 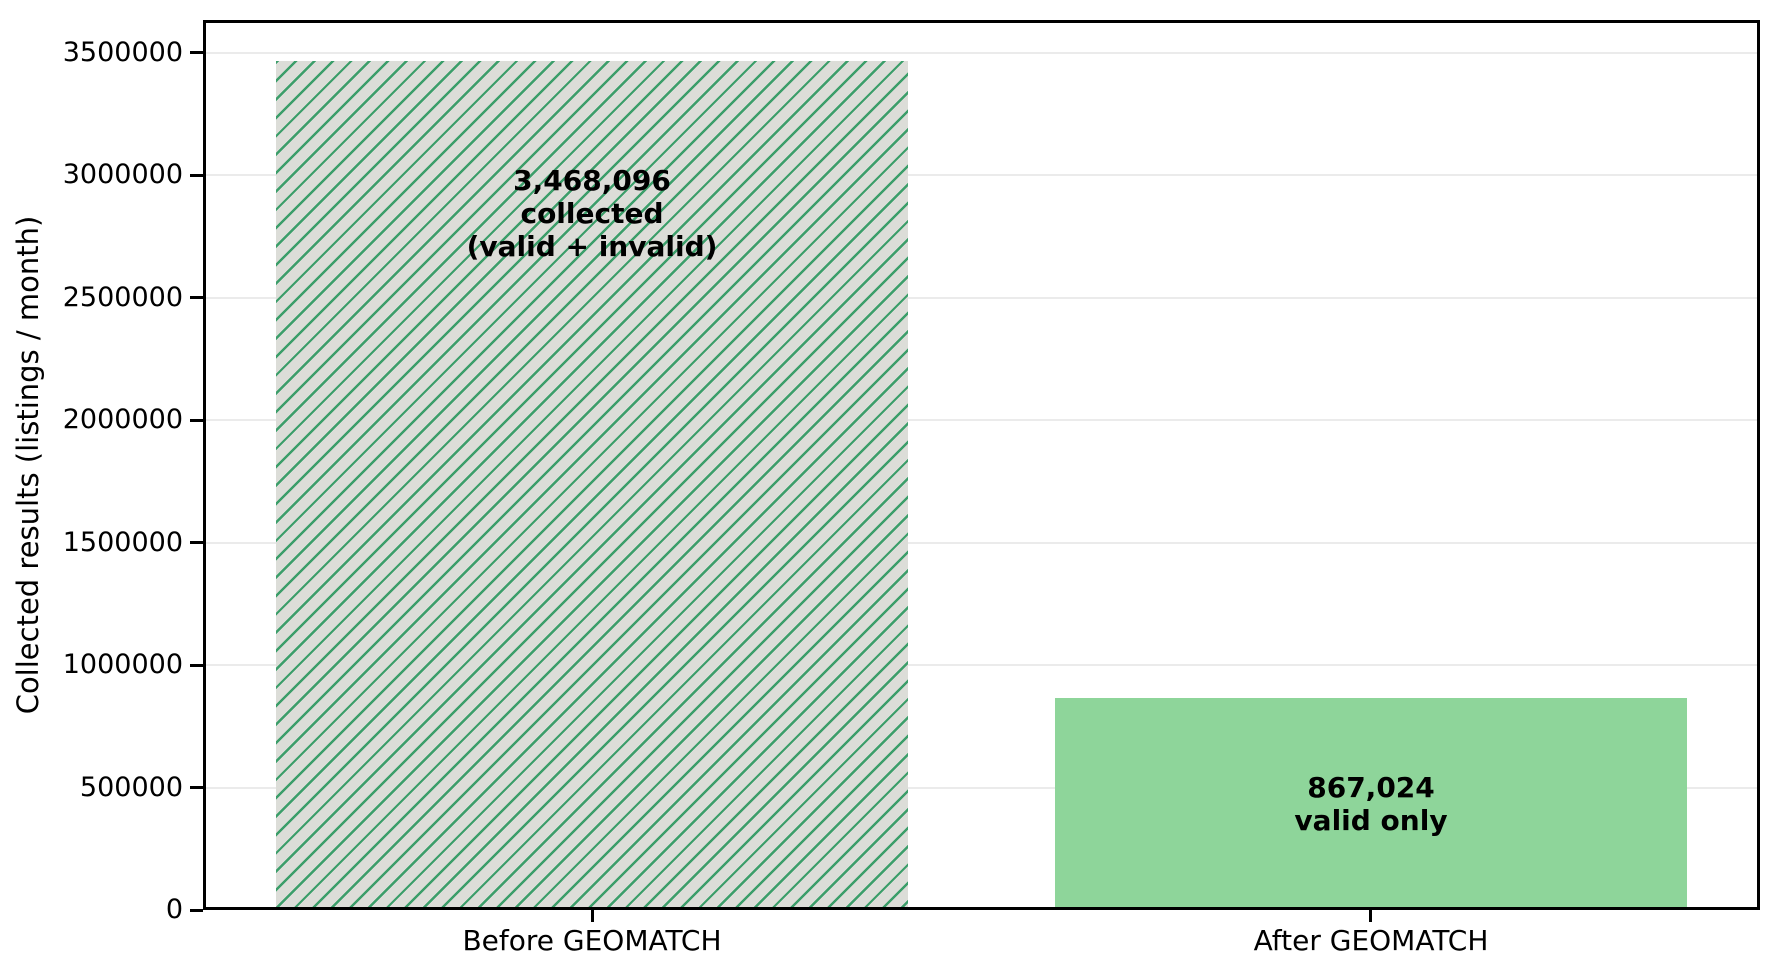 I want to click on y-tick-label: 2000000, so click(x=122, y=420).